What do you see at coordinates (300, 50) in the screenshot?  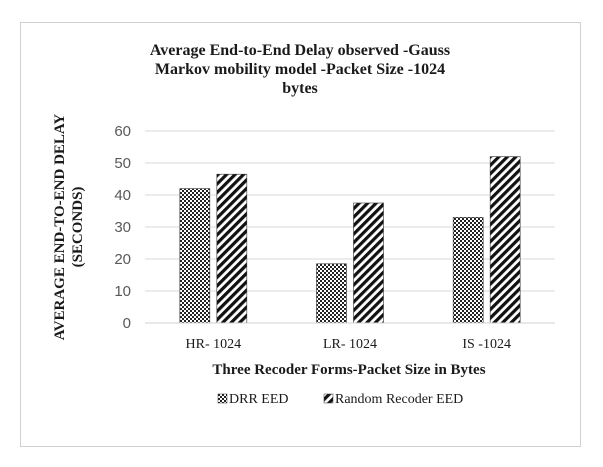 I see `chart-title-line-1: Average End-to-End Delay observed -Gauss` at bounding box center [300, 50].